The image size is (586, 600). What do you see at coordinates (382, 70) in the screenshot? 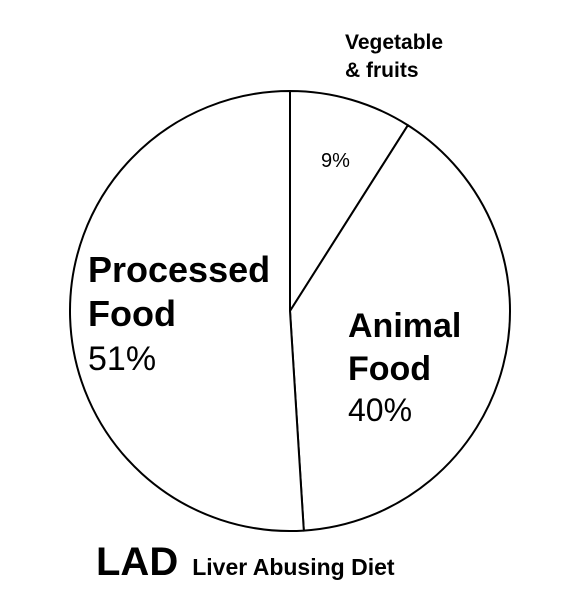
I see `slice-label-vegetable-line2: & fruits` at bounding box center [382, 70].